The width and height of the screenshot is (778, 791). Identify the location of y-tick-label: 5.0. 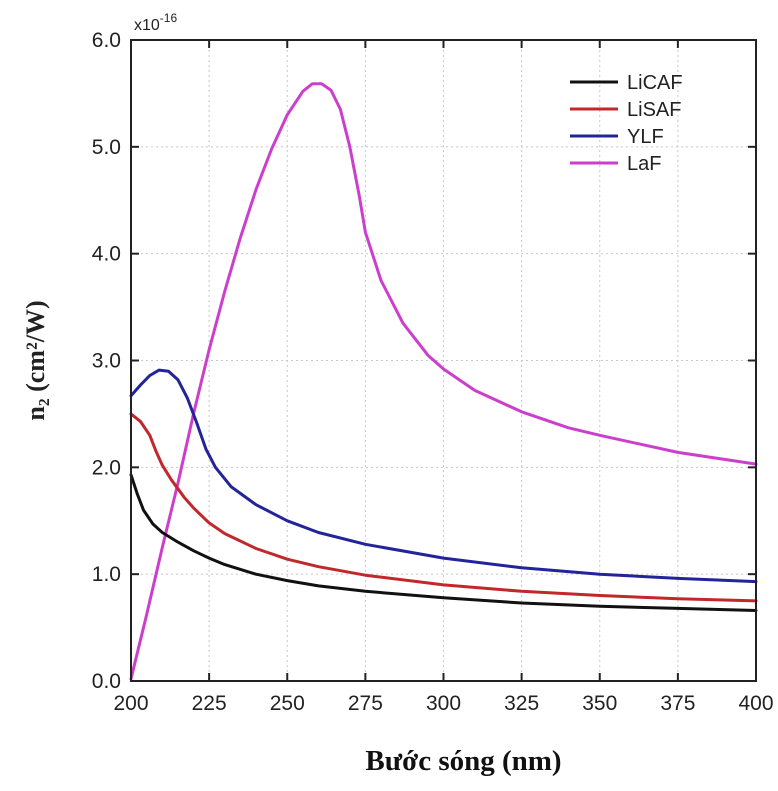
(106, 147).